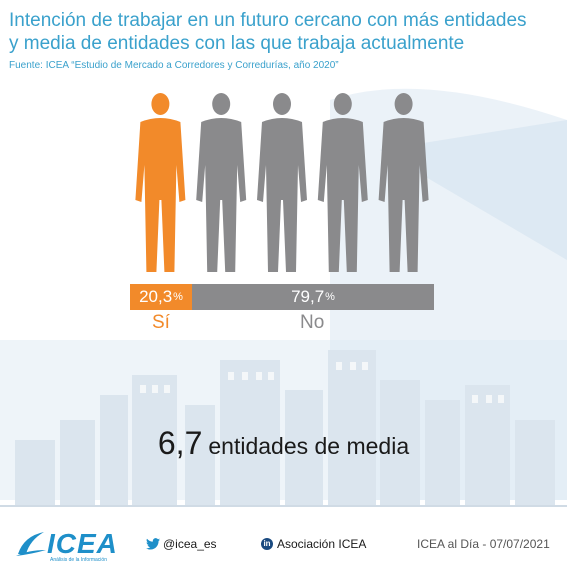 The image size is (567, 567). Describe the element at coordinates (178, 297) in the screenshot. I see `unit-label-yes: %` at that location.